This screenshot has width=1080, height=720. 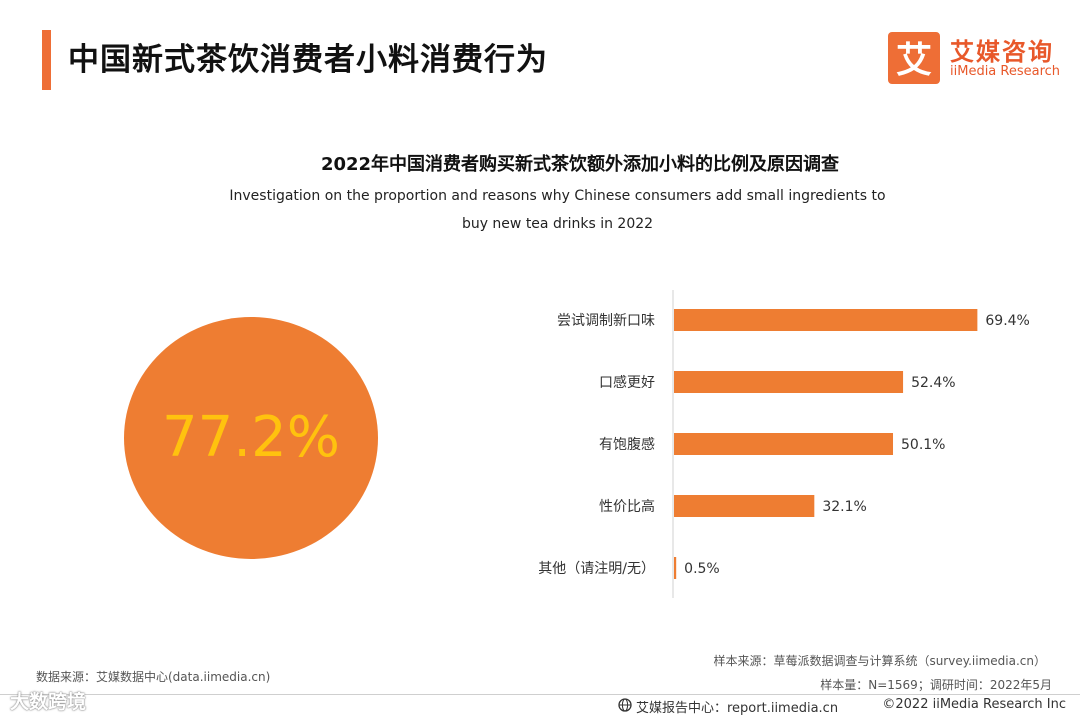 What do you see at coordinates (936, 685) in the screenshot?
I see `sample-info: 样本量：N=1569；调研时间：2022年5月` at bounding box center [936, 685].